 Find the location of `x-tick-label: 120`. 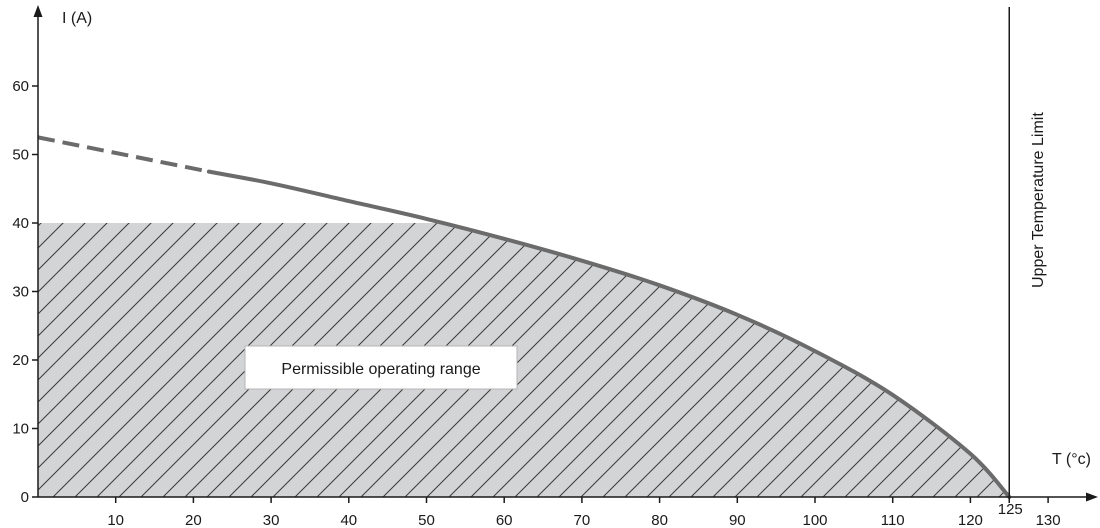

x-tick-label: 120 is located at coordinates (970, 520).